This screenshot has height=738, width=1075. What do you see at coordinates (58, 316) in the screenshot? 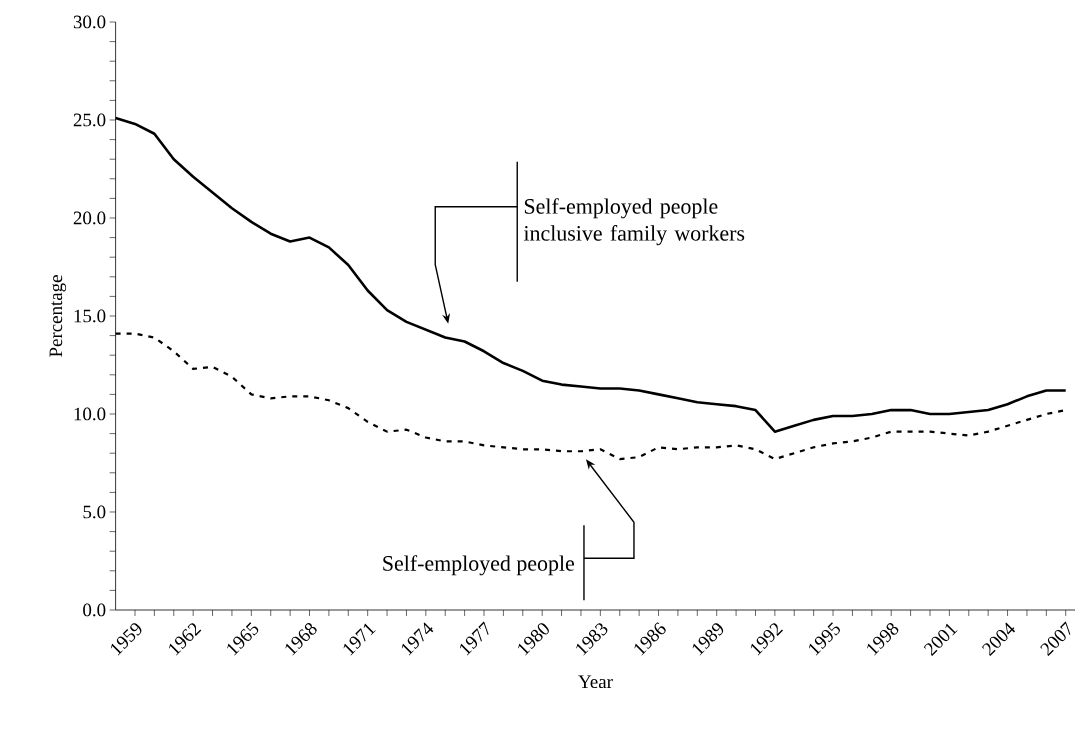
I see `y-axis-title: Percentage` at bounding box center [58, 316].